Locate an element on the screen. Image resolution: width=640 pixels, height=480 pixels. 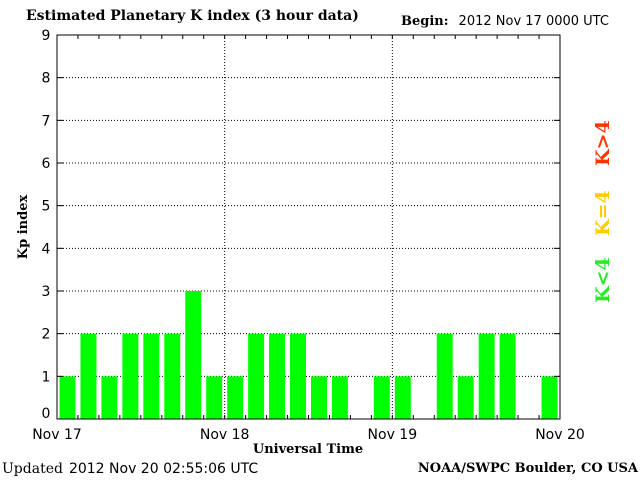
y-tick-label: 6 is located at coordinates (46, 164).